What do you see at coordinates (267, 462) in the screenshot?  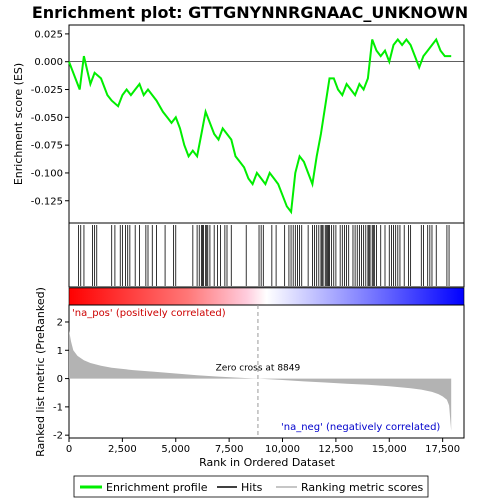 I see `x-axis-label: Rank in Ordered Dataset` at bounding box center [267, 462].